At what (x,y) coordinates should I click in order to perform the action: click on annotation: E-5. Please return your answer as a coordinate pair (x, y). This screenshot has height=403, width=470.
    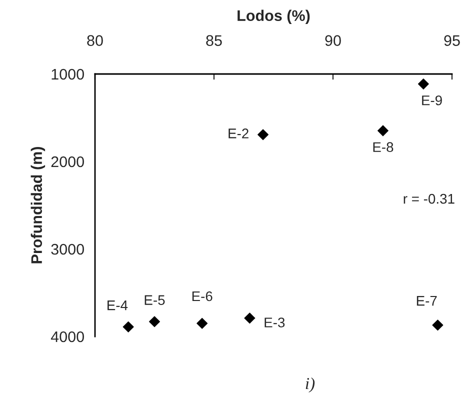
    Looking at the image, I should click on (154, 300).